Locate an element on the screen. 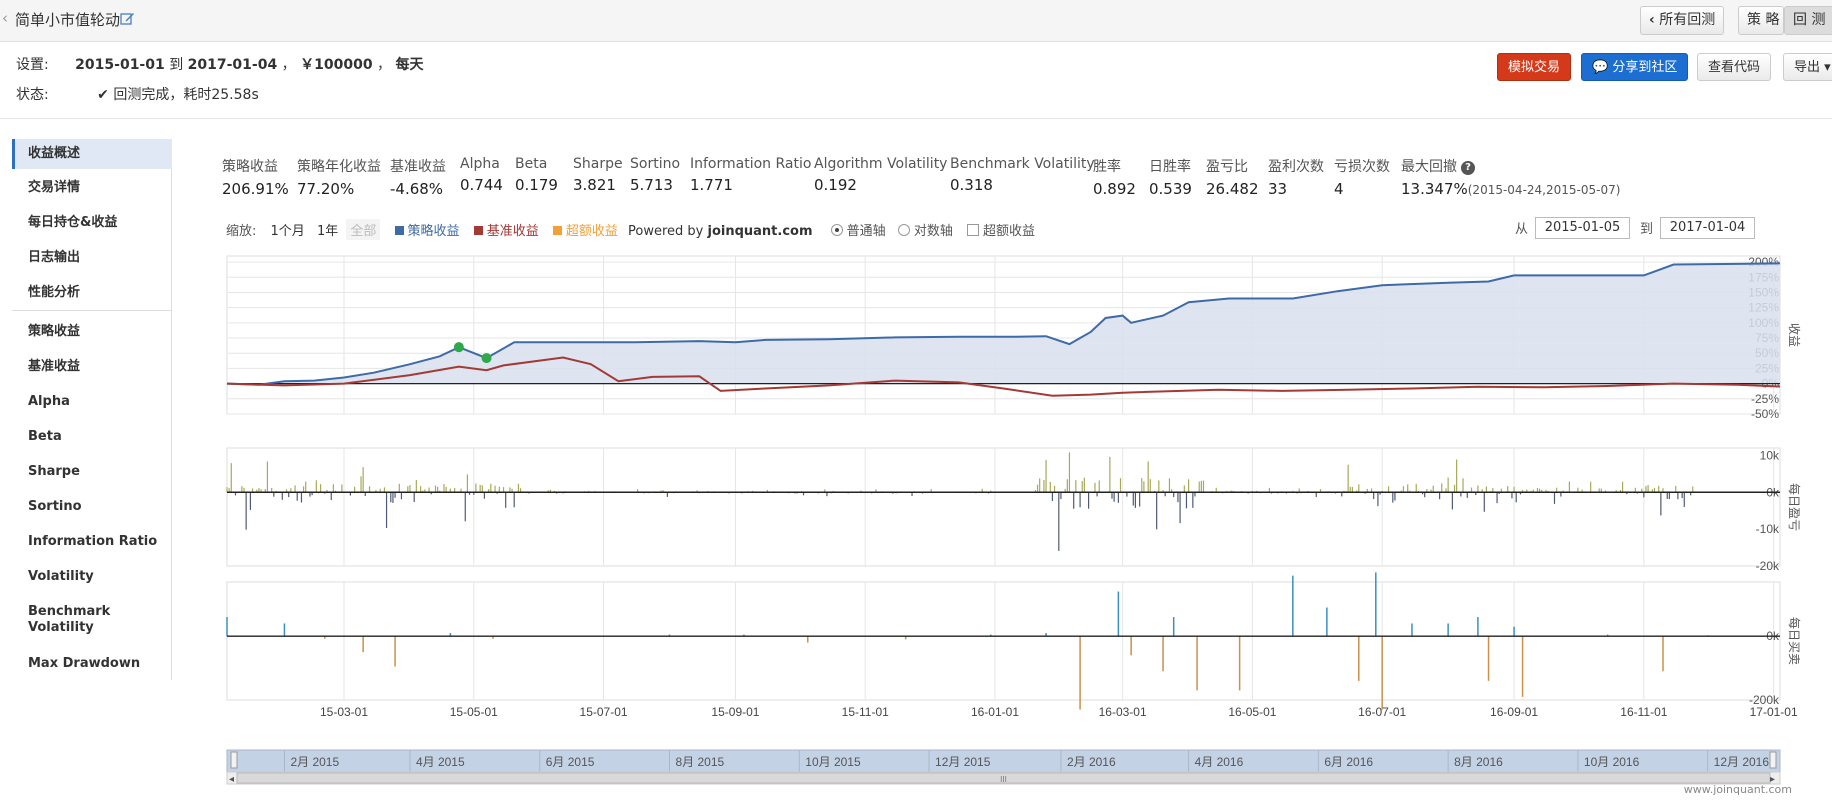  legend-strategy: 策略收益 is located at coordinates (427, 231).